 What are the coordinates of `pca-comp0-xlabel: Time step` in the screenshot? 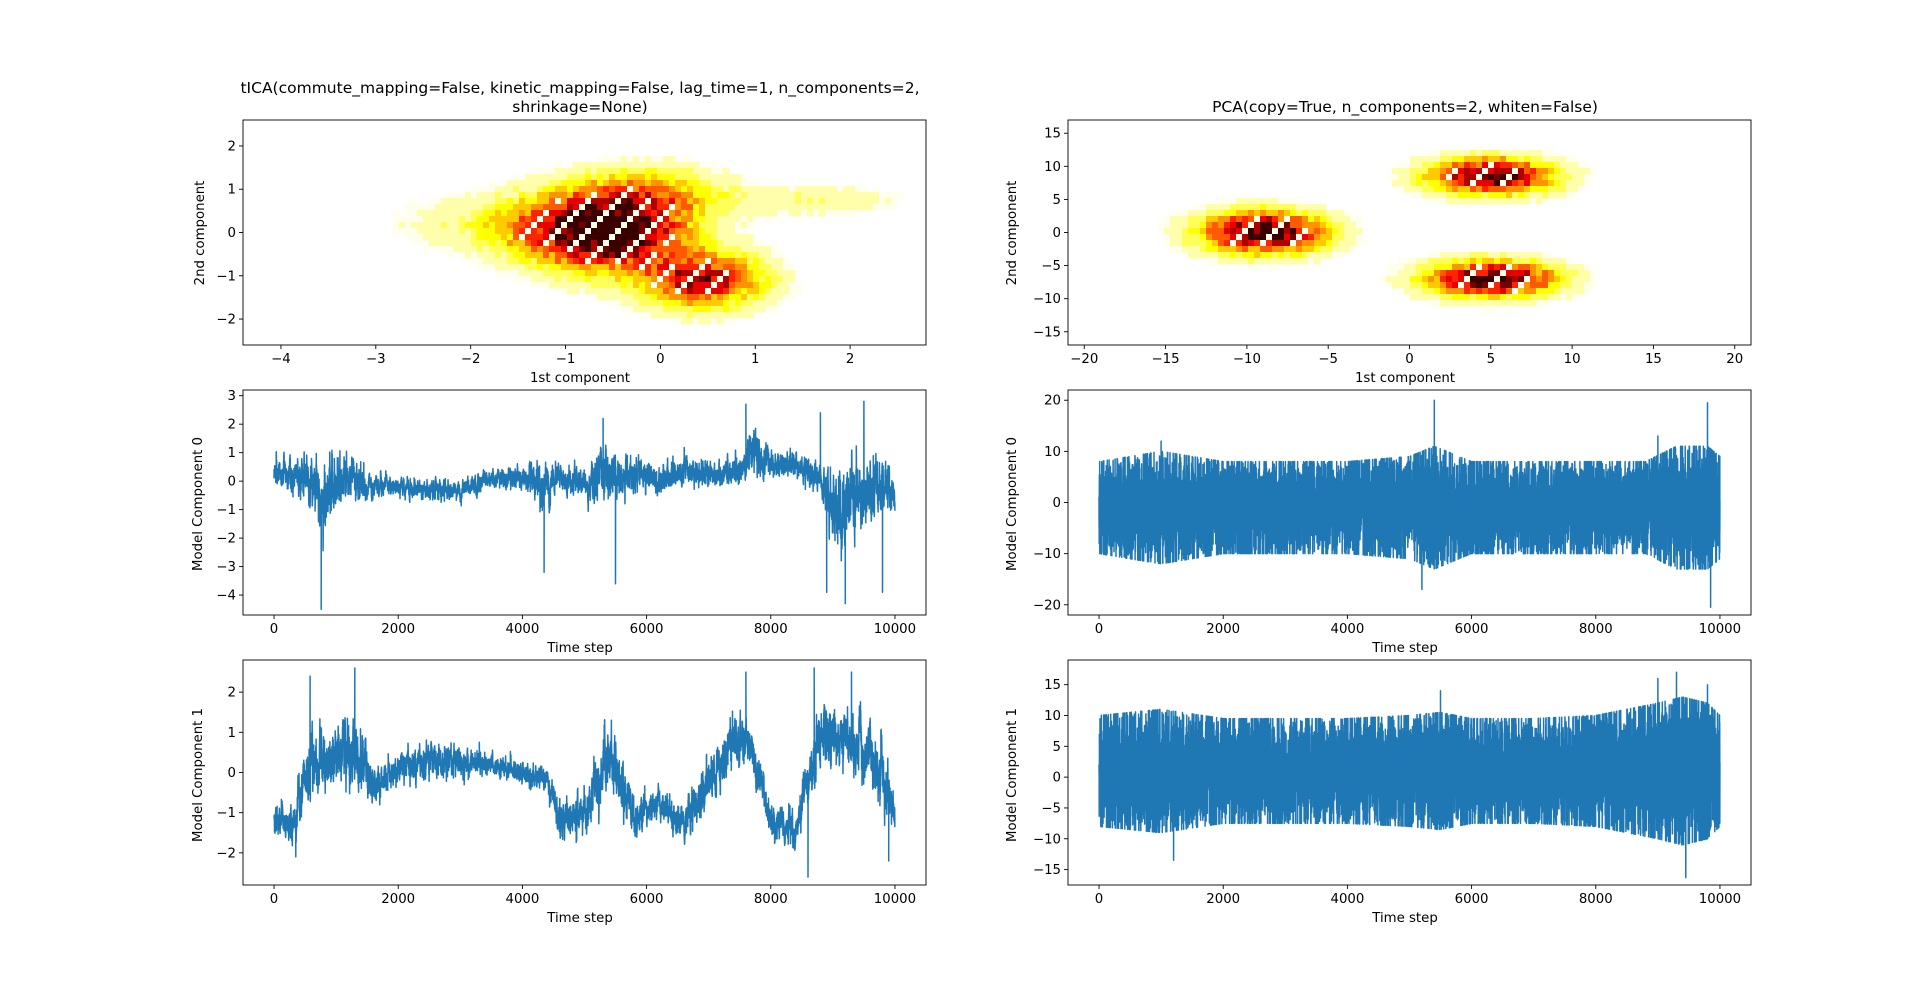 It's located at (1404, 648).